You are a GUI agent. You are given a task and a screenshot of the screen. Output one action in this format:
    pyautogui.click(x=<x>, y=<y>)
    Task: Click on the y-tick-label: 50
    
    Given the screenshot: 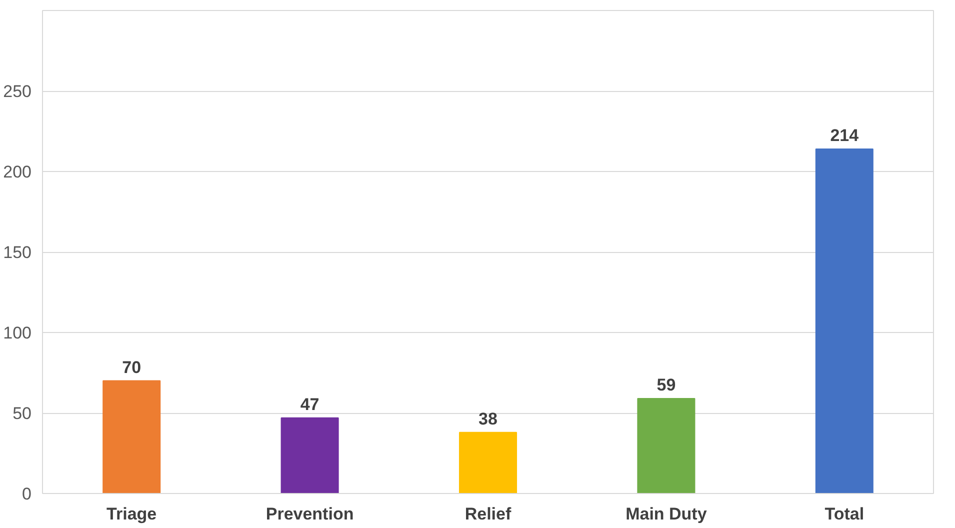 What is the action you would take?
    pyautogui.click(x=22, y=413)
    